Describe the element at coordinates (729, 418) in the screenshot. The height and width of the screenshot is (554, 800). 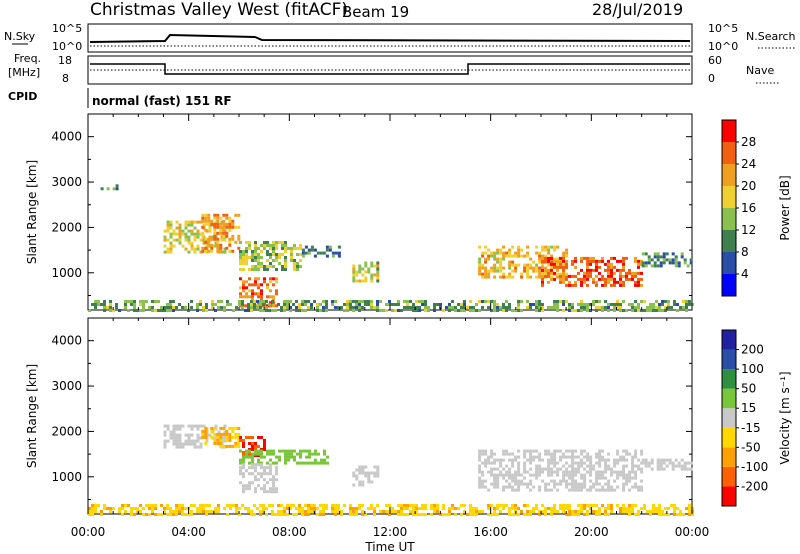
I see `colorbar-frame` at that location.